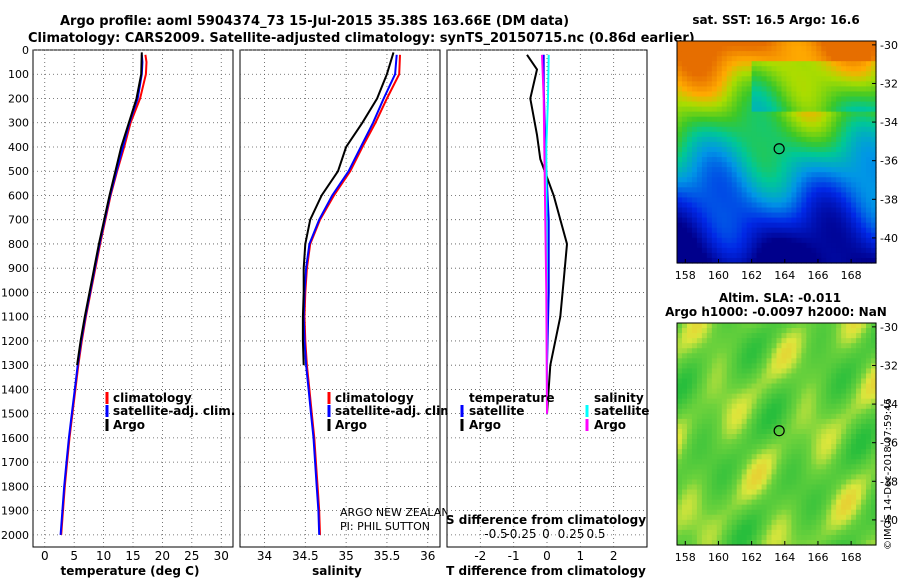 The image size is (900, 580). I want to click on latitude-tick-label: -34, so click(889, 122).